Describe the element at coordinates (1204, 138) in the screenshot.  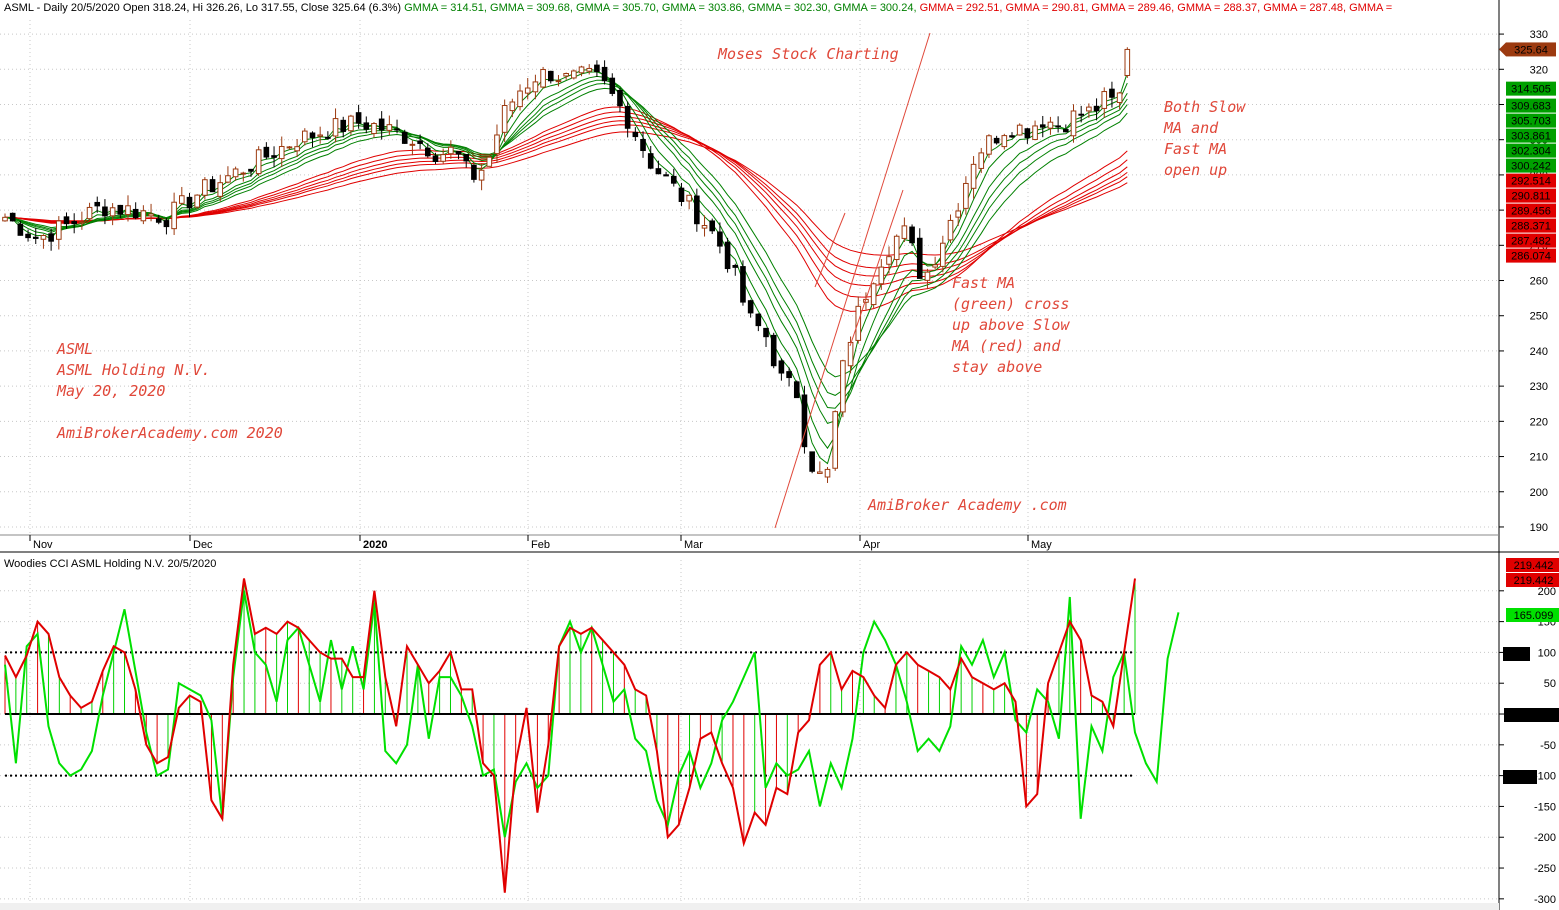
I see `annotation-both-slow: Both Slow MA and Fast MA open up` at that location.